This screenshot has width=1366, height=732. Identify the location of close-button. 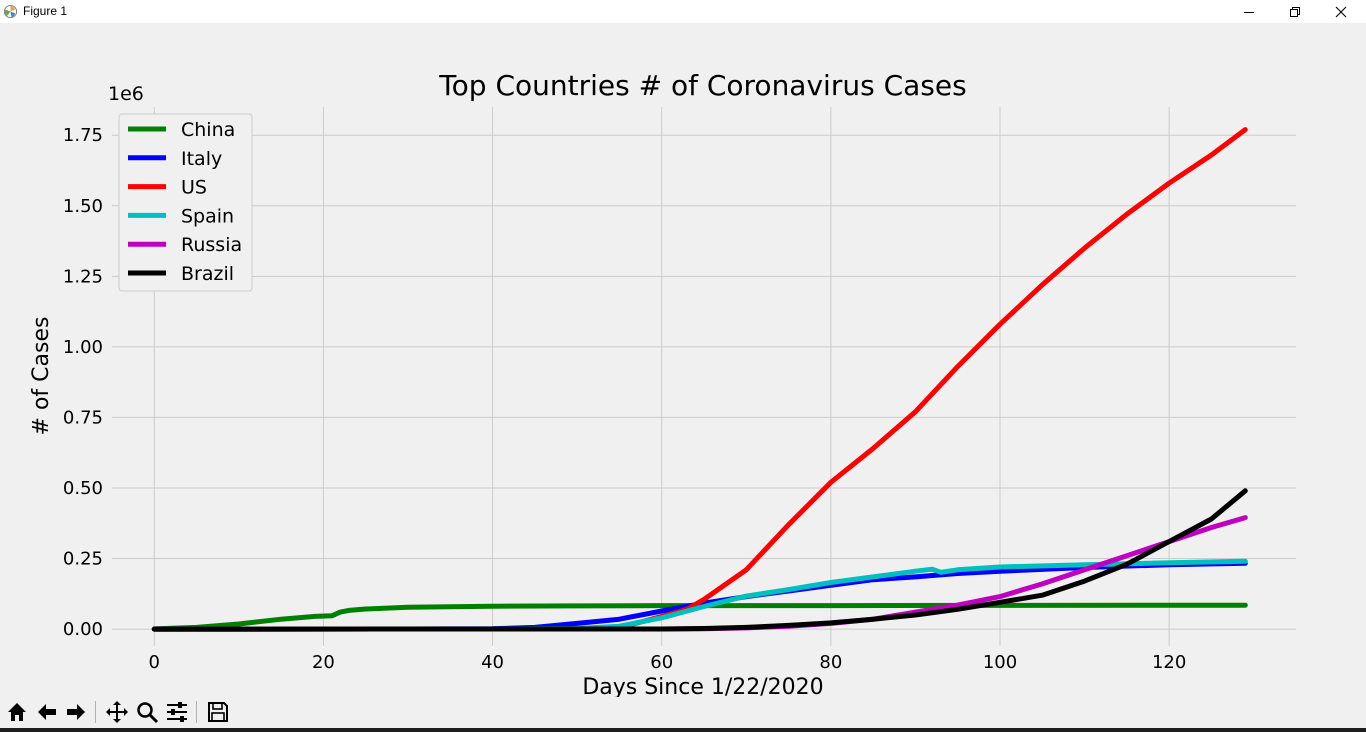
(1341, 11).